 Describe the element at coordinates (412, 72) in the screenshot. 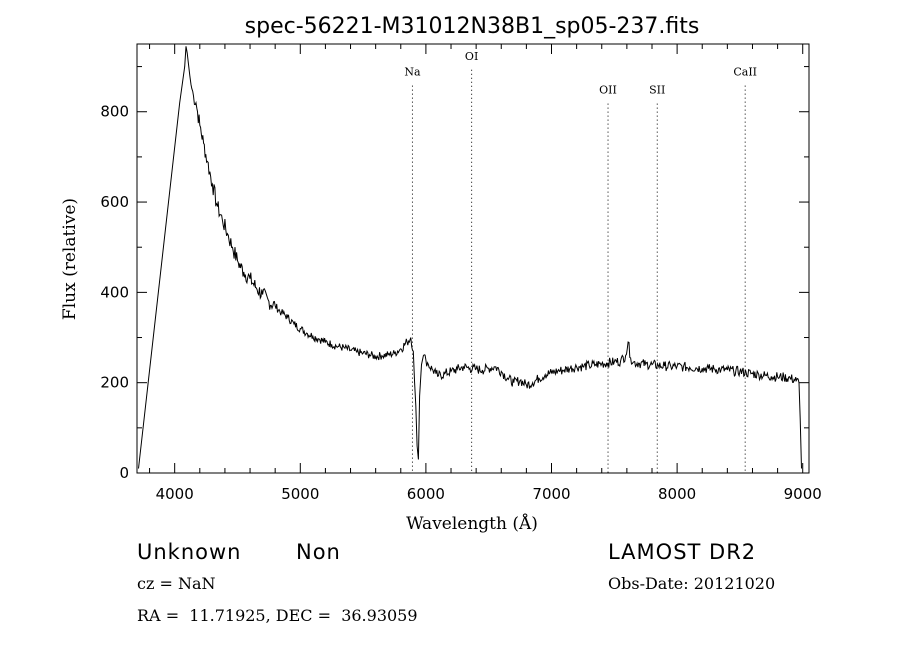

I see `spectral-line-label: Na` at that location.